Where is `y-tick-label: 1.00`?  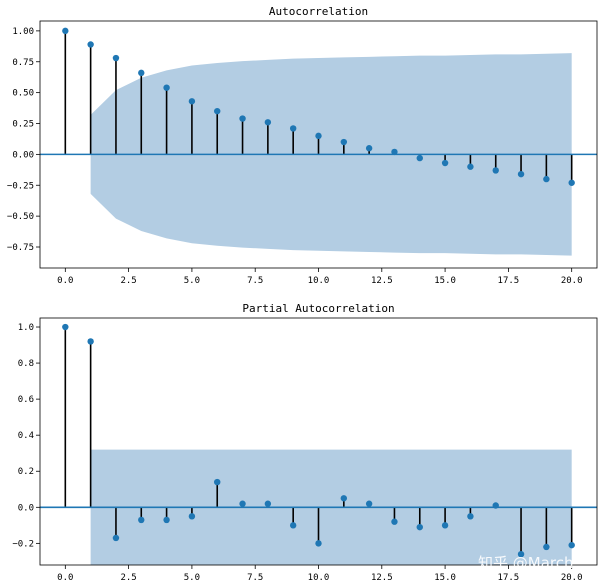
y-tick-label: 1.00 is located at coordinates (23, 32).